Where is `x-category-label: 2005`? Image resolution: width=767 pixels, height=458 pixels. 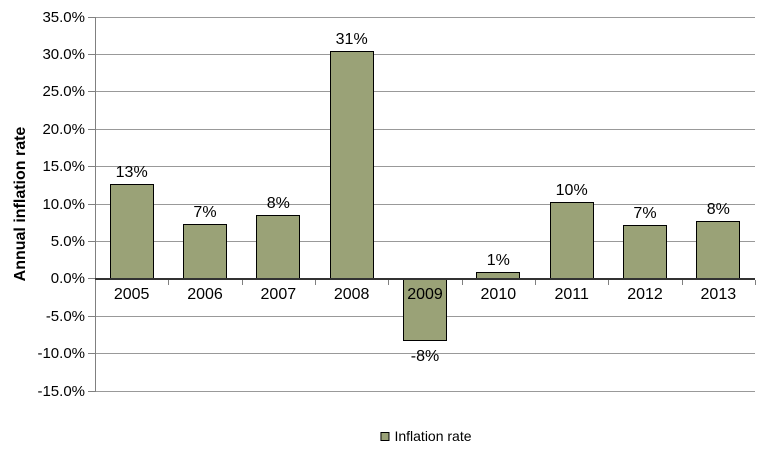
x-category-label: 2005 is located at coordinates (131, 294).